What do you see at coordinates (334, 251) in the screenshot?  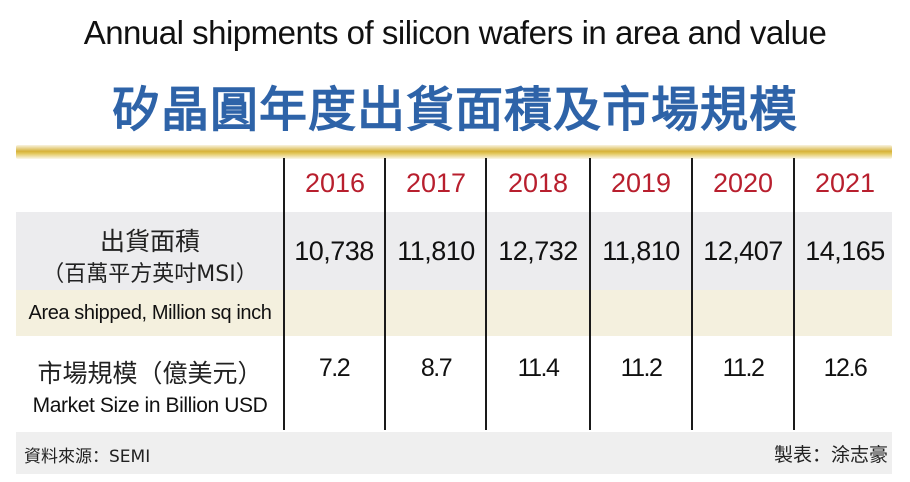 I see `area-value-2016: 10,738` at bounding box center [334, 251].